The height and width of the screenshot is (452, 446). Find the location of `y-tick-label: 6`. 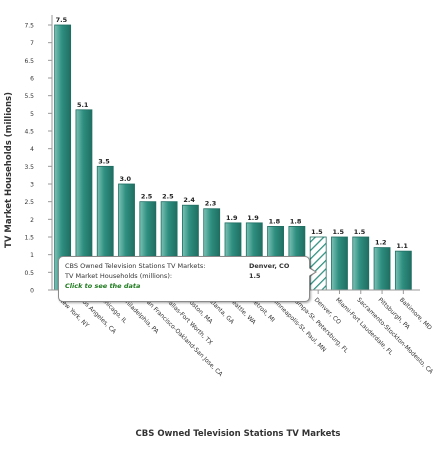

y-tick-label: 6 is located at coordinates (32, 79).